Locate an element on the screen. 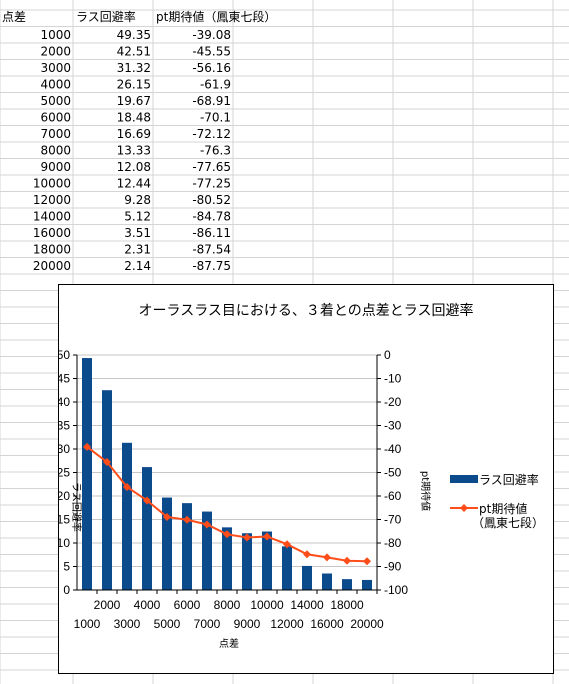 The width and height of the screenshot is (569, 684). cell-tensa: 6000 is located at coordinates (55, 118).